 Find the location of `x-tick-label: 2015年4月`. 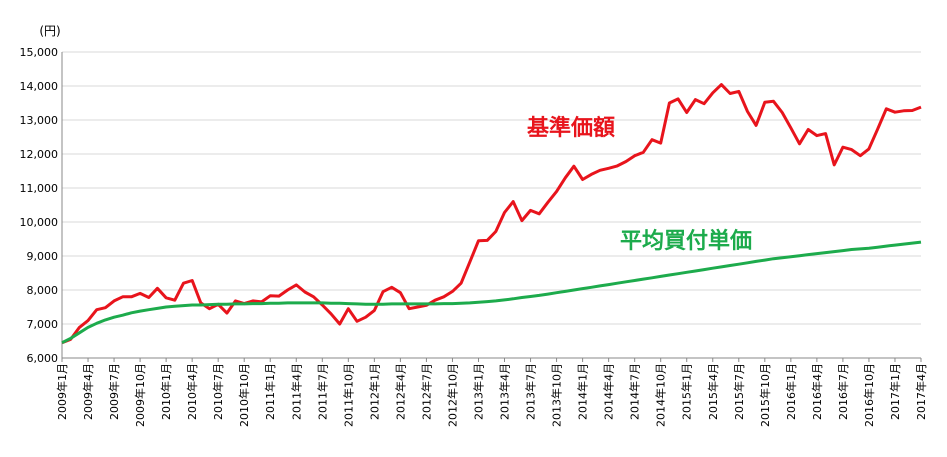

x-tick-label: 2015年4月 is located at coordinates (713, 391).